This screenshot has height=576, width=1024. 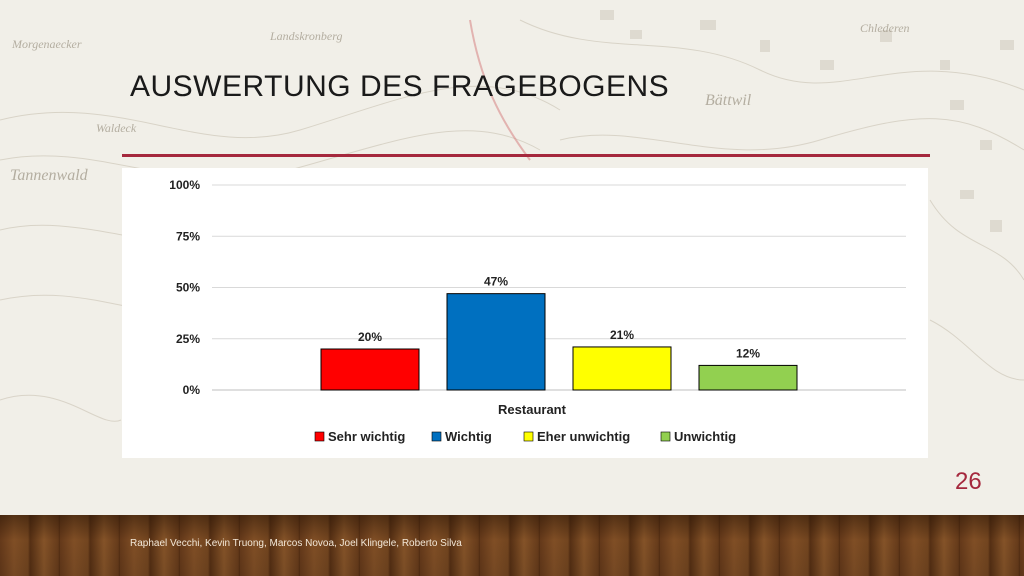 I want to click on legend-item: Sehr wichtig, so click(x=359, y=436).